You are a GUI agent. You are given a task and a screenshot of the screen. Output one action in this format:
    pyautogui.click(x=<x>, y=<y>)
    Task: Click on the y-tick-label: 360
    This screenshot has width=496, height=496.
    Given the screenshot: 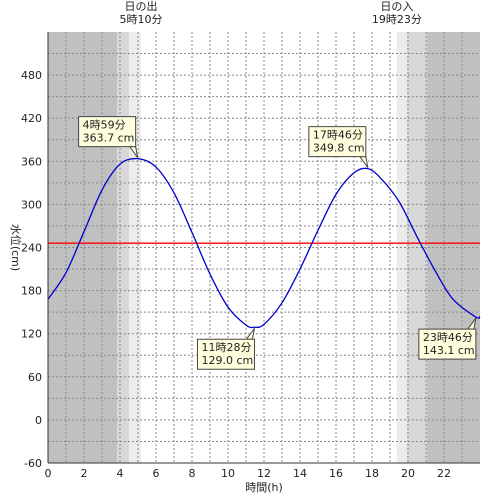 What is the action you would take?
    pyautogui.click(x=31, y=161)
    